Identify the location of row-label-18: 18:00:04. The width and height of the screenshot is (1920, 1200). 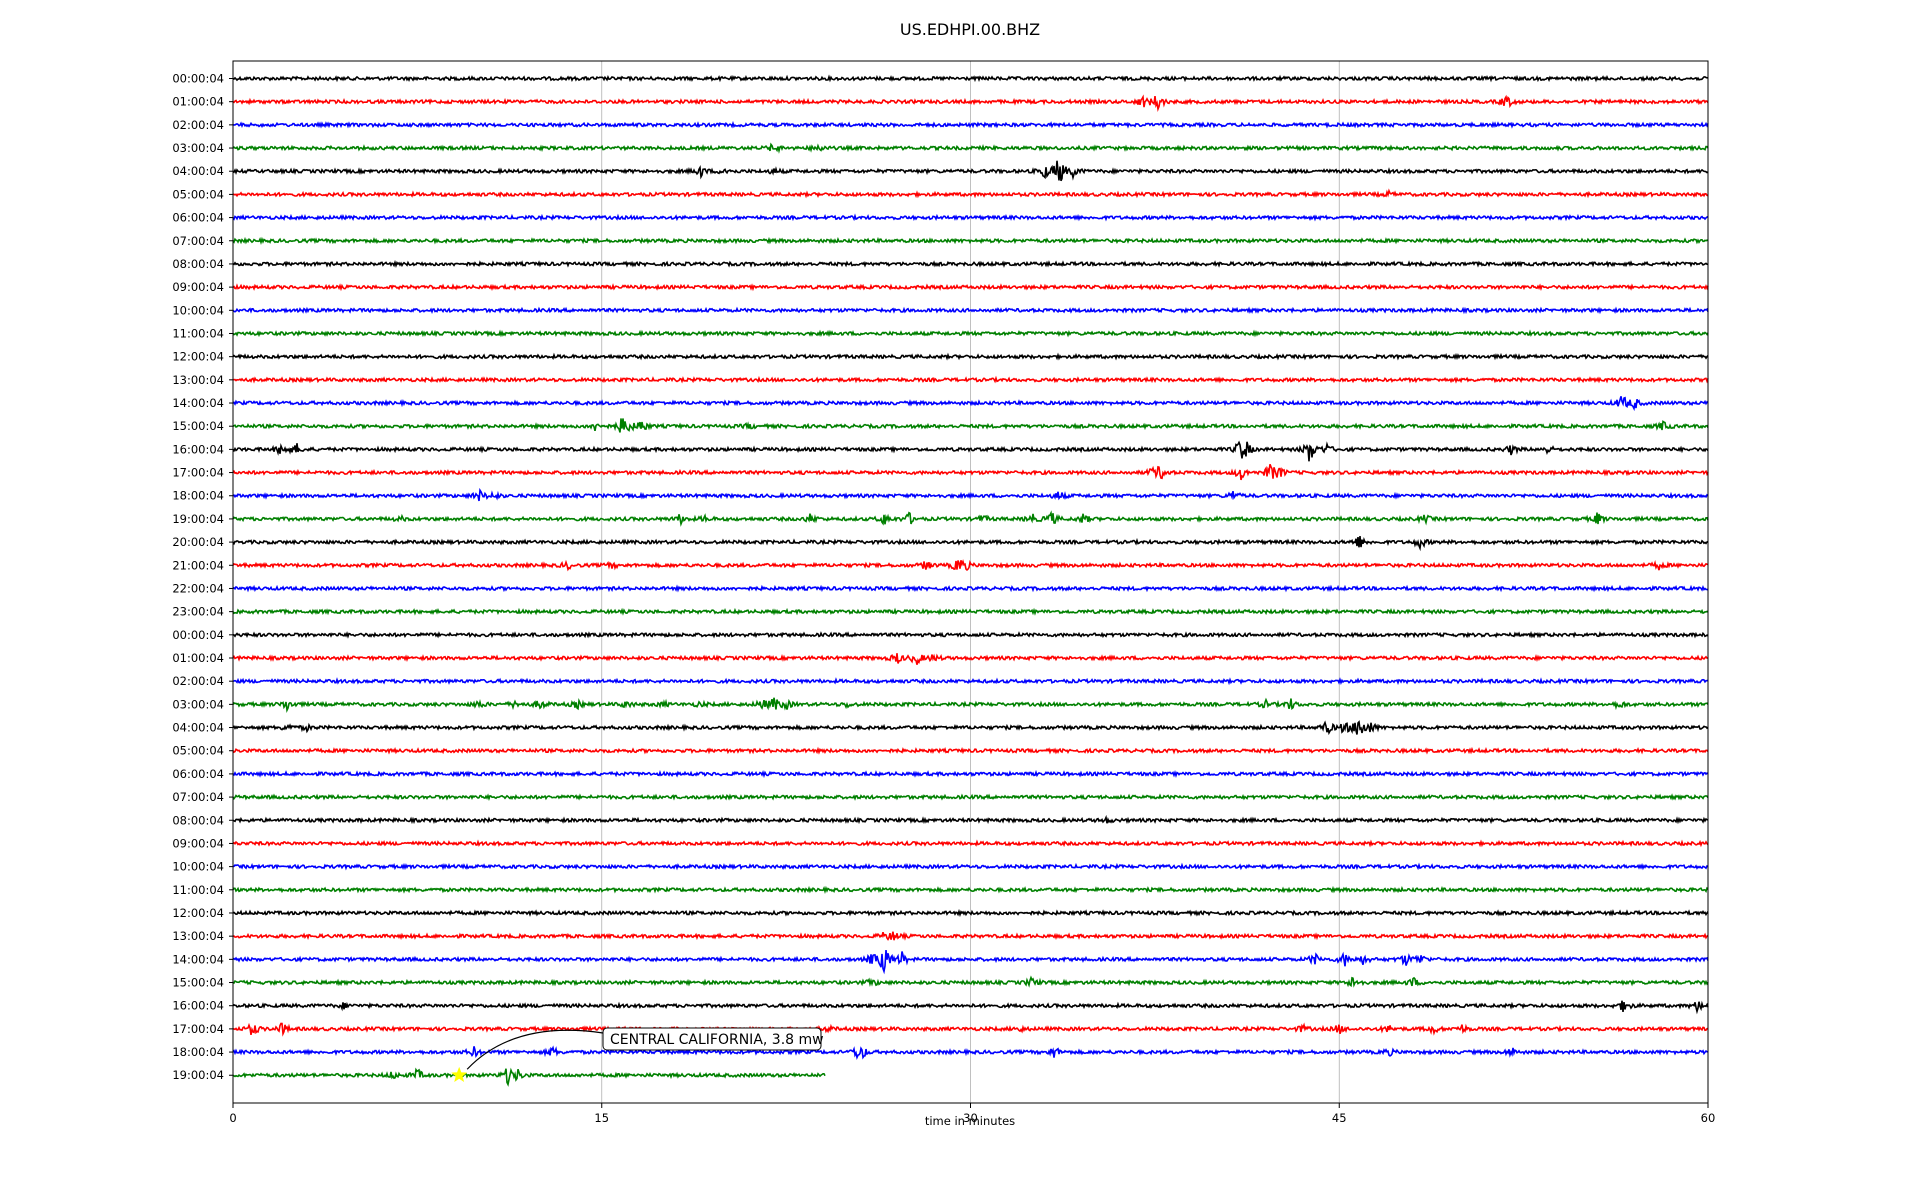
(198, 496).